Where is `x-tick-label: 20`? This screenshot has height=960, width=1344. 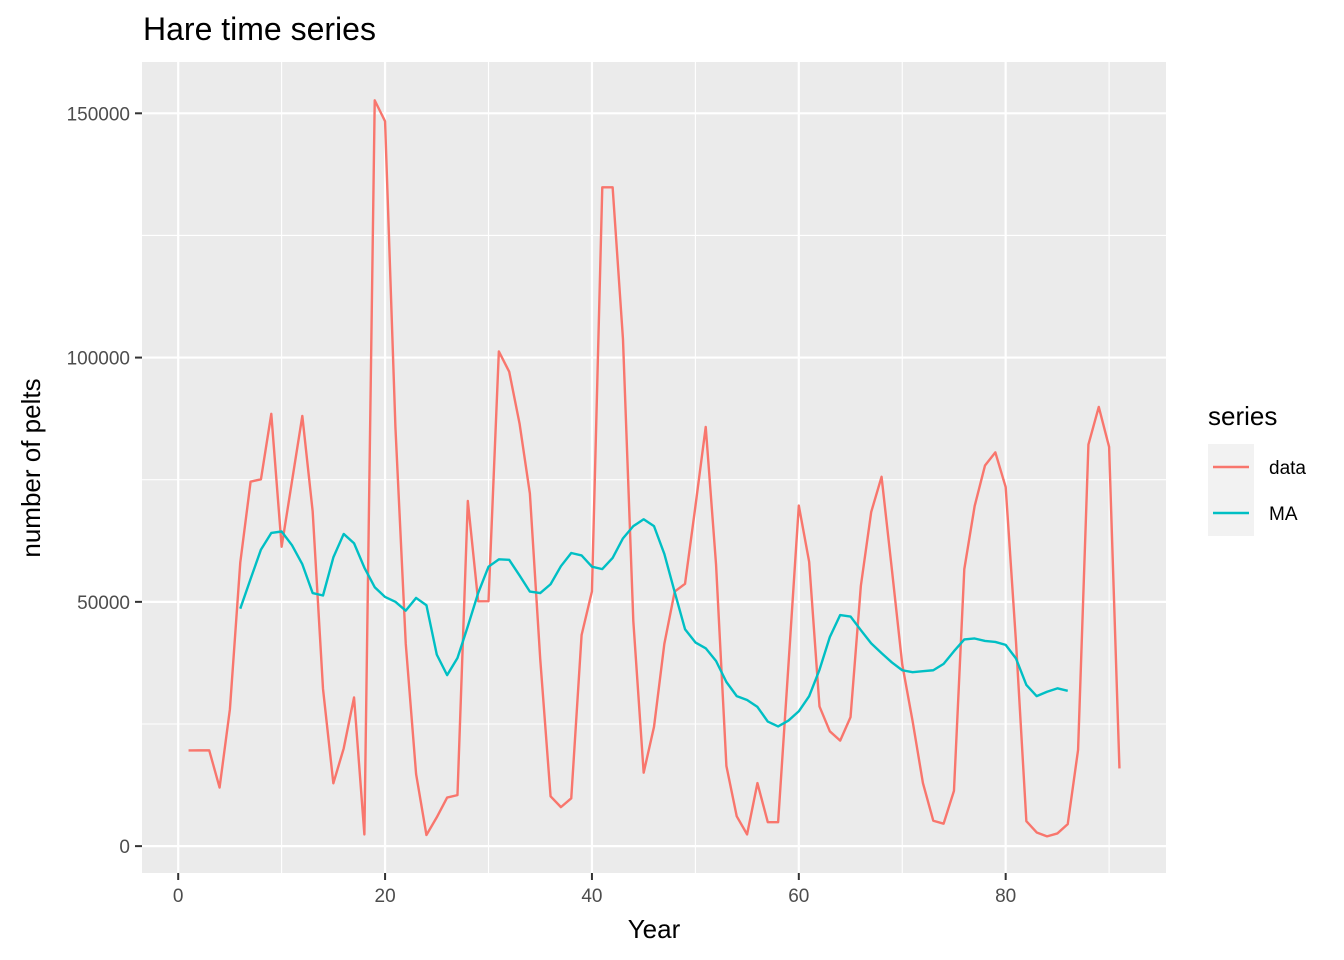
x-tick-label: 20 is located at coordinates (385, 896).